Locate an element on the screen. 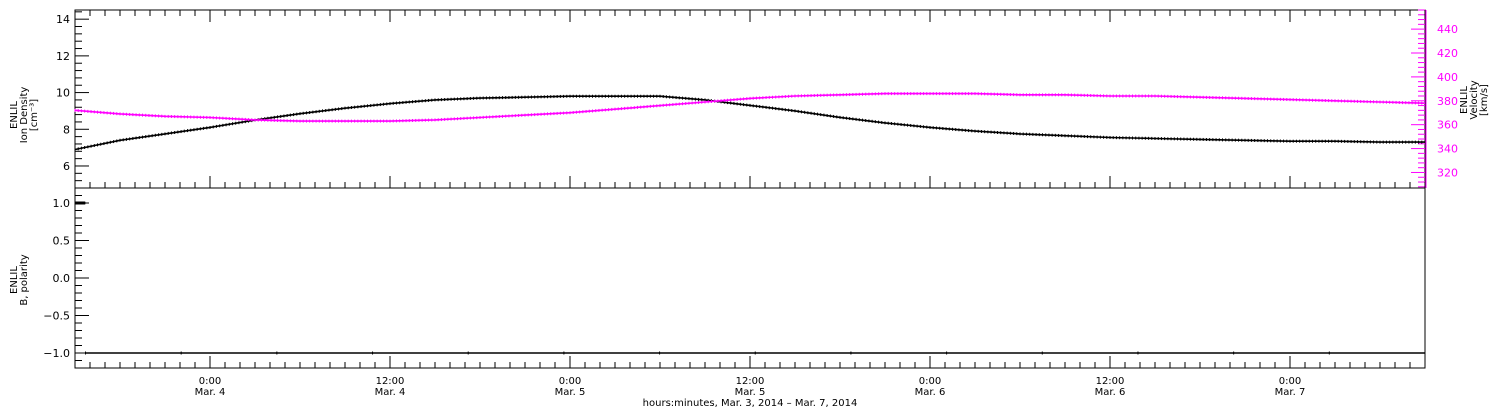  velocity-tick-label: 380 is located at coordinates (1447, 101).